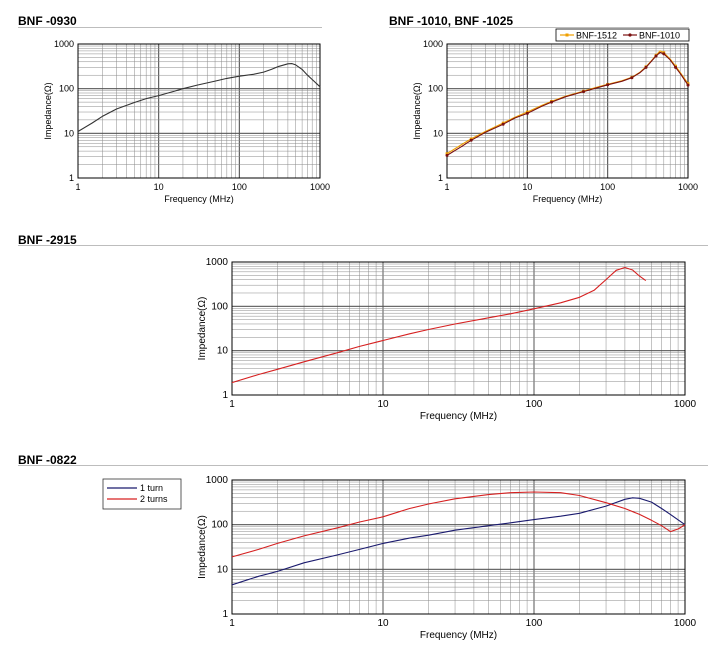 The height and width of the screenshot is (651, 712). Describe the element at coordinates (451, 21) in the screenshot. I see `section-title-bnf-1010-1025: BNF -1010, BNF -1025` at that location.